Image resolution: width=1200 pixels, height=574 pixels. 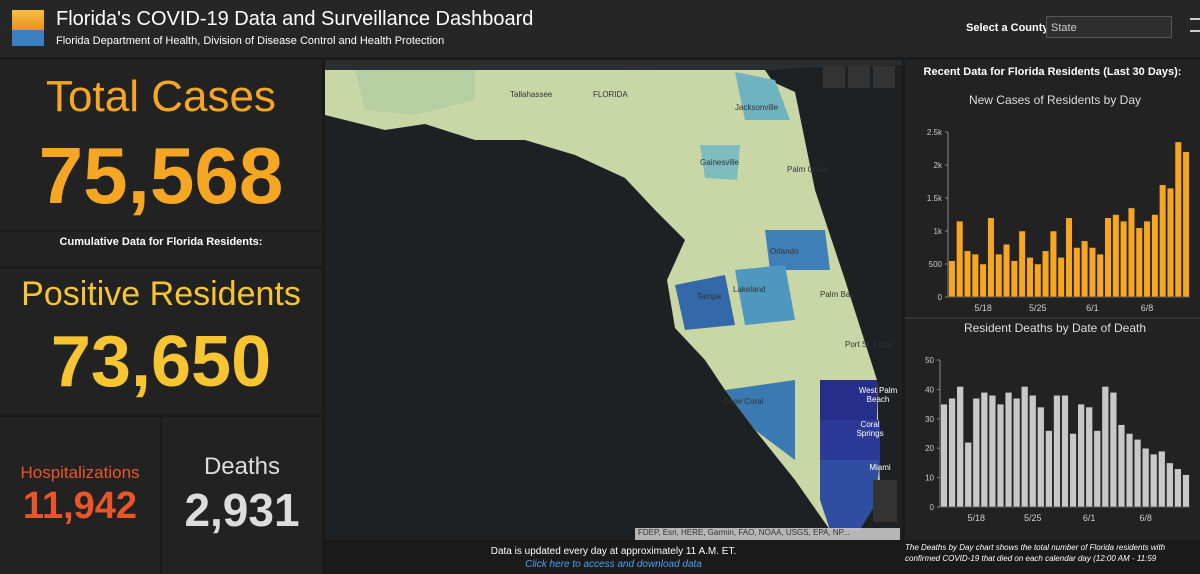 What do you see at coordinates (935, 198) in the screenshot?
I see `y-tick-label: 1.5k` at bounding box center [935, 198].